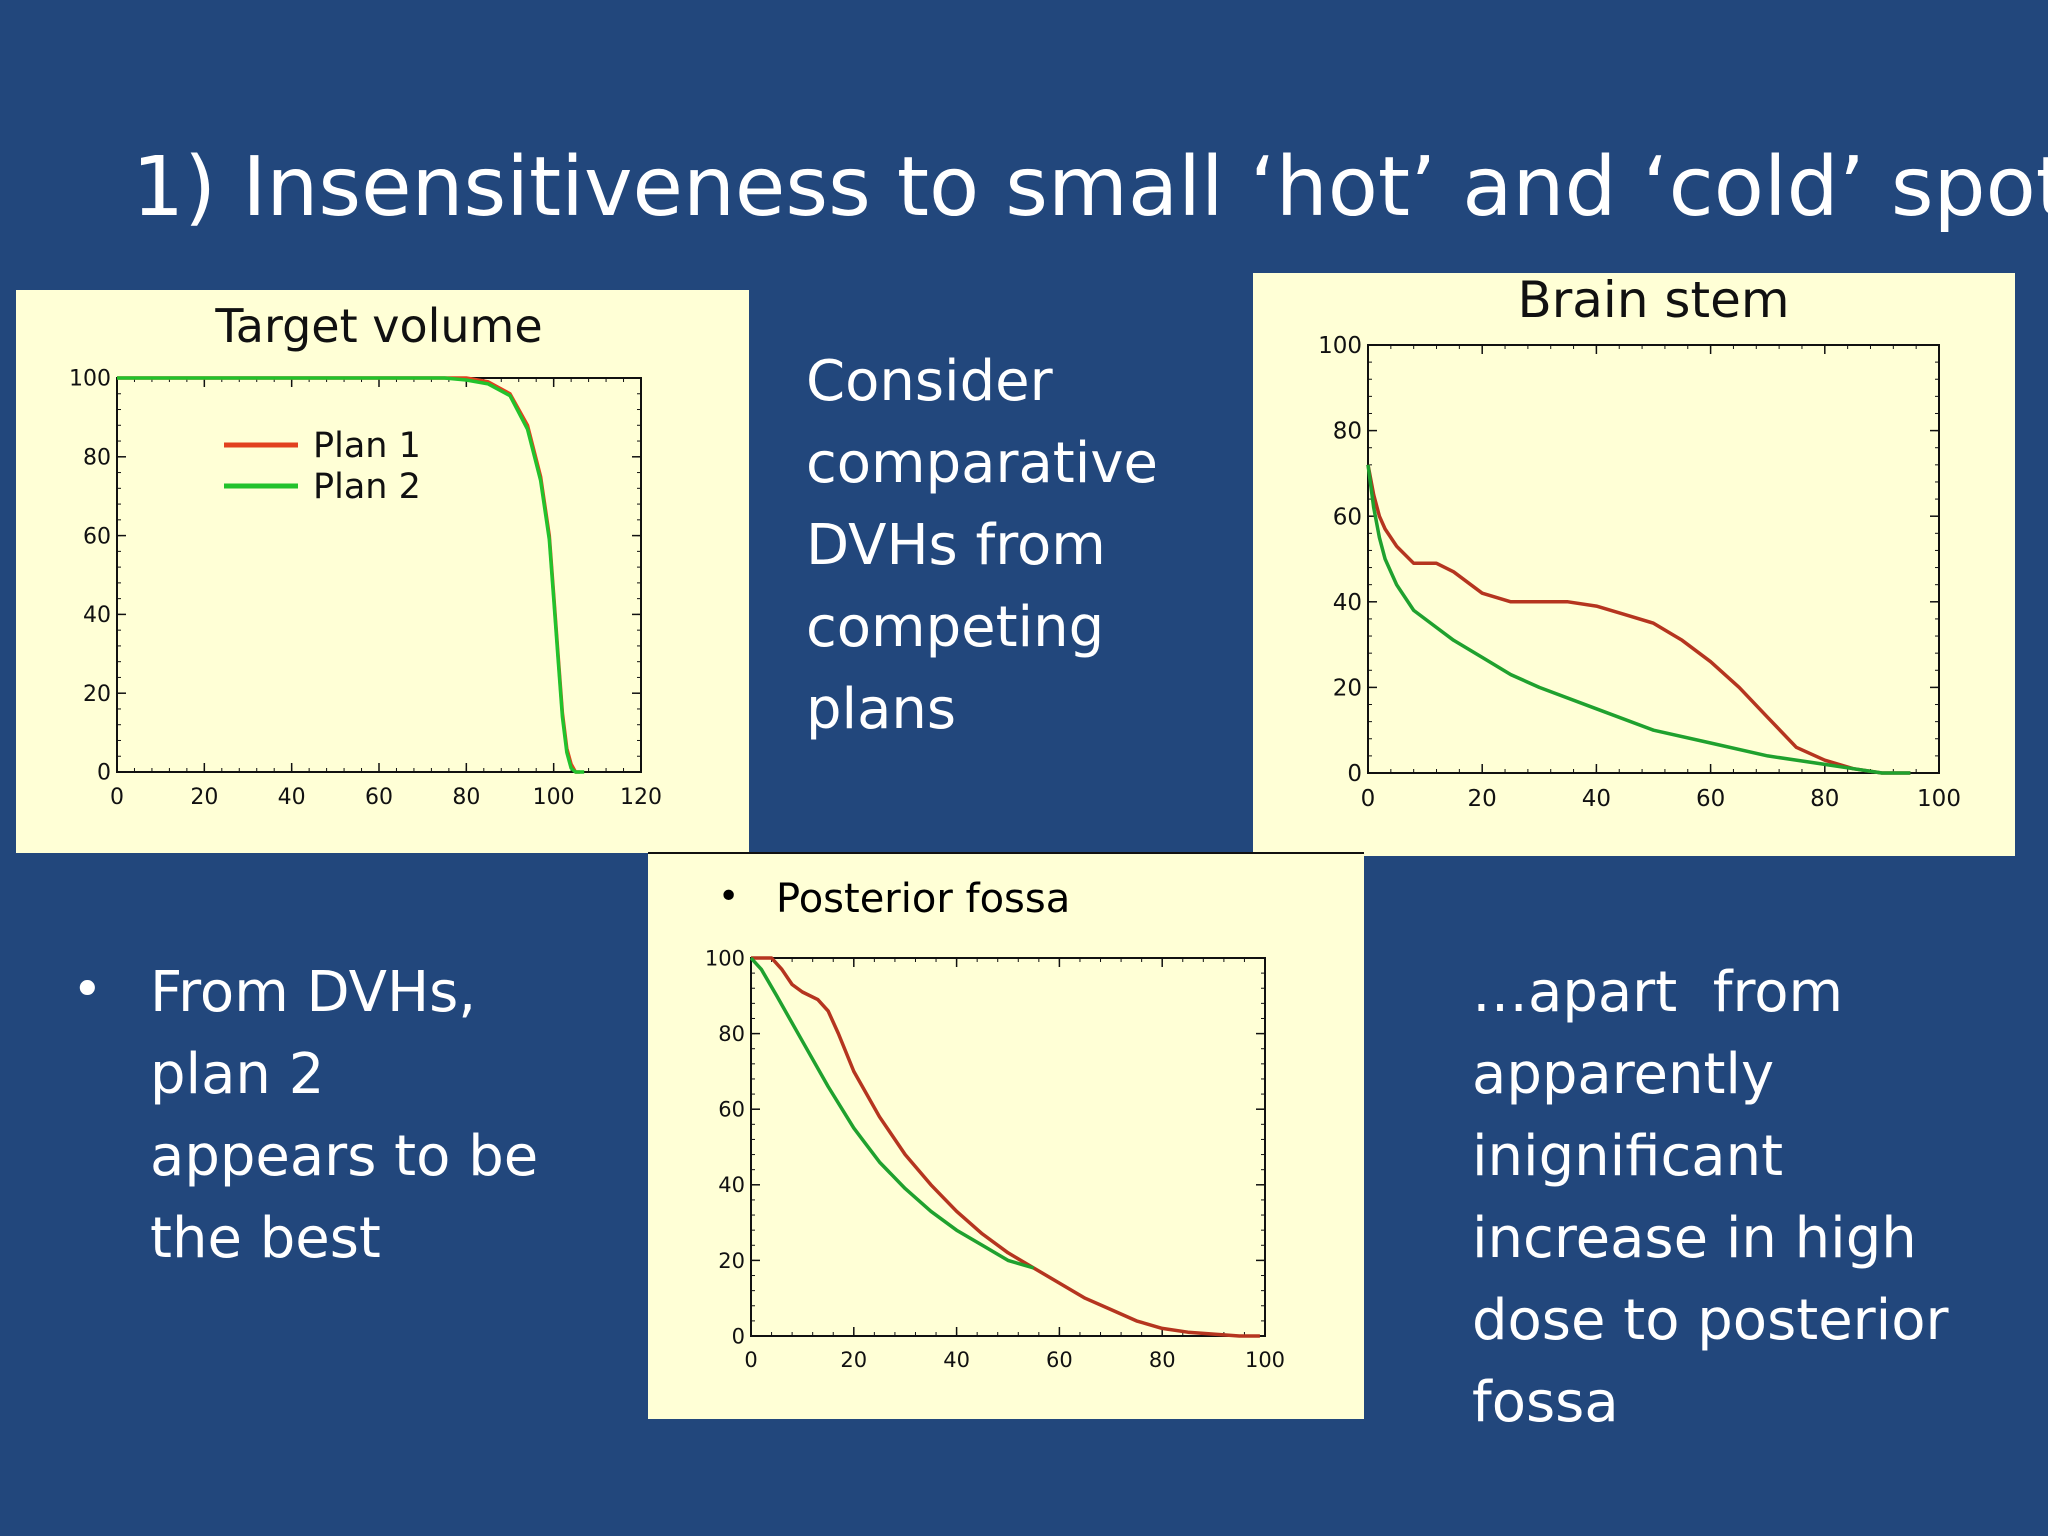  Describe the element at coordinates (956, 545) in the screenshot. I see `consider-line: DVHs from` at that location.